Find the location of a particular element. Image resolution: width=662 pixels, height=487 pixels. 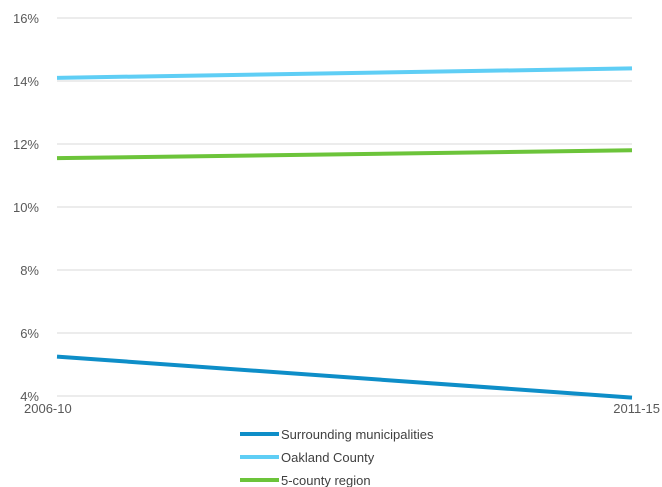

x-tick-label: 2011-15 is located at coordinates (636, 408).